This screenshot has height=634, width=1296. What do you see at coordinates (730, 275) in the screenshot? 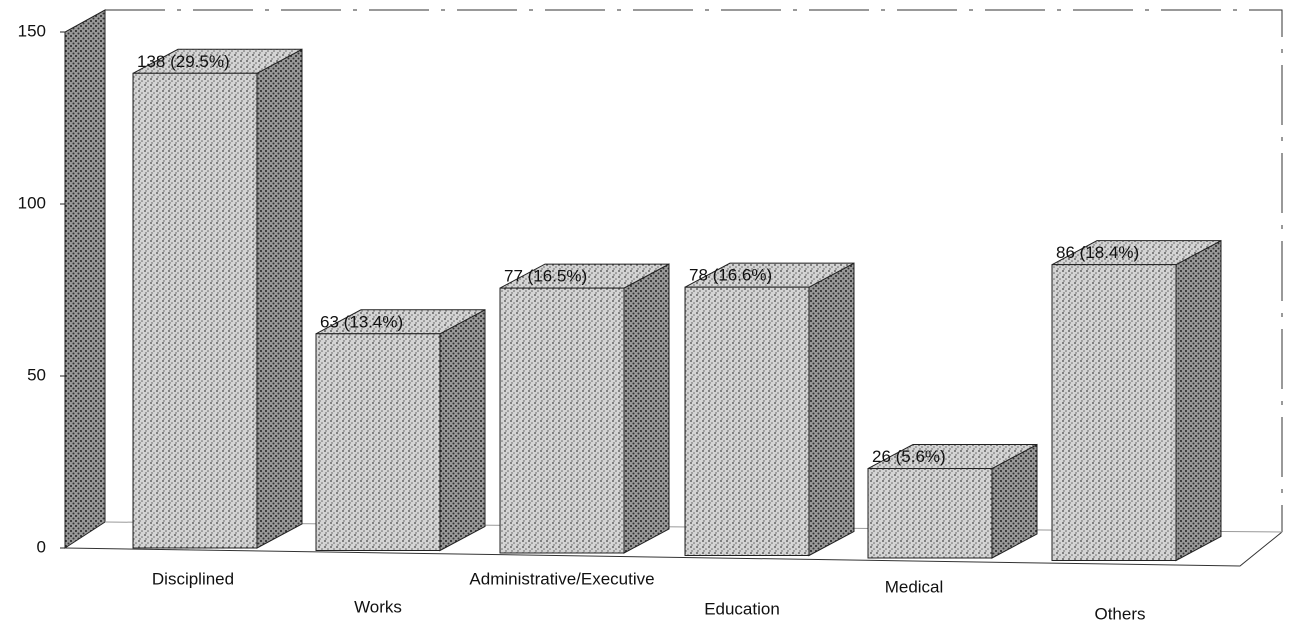
I see `value-label: 78 (16.6%)` at bounding box center [730, 275].